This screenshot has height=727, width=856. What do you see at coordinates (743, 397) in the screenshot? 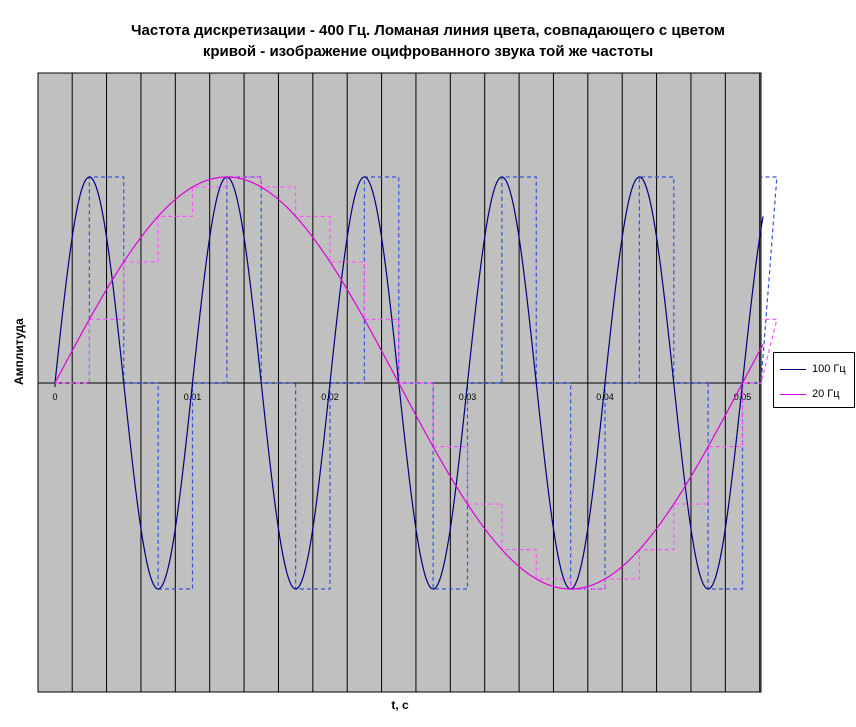
I see `x-tick-label: 0.05` at bounding box center [743, 397].